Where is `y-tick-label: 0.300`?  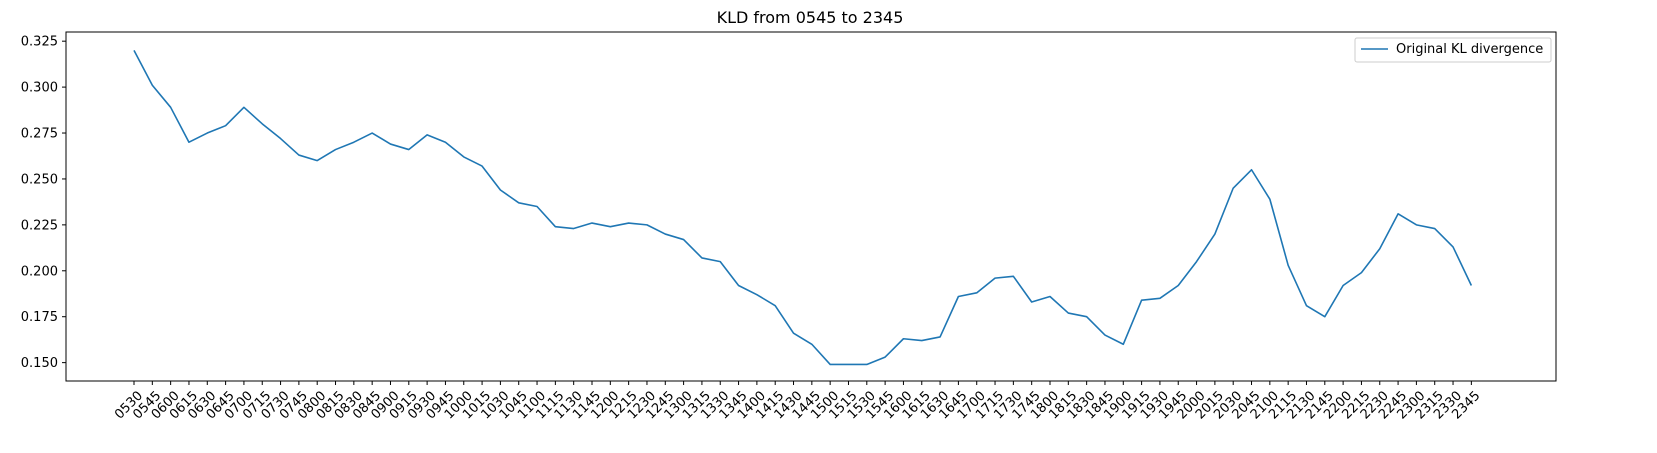
y-tick-label: 0.300 is located at coordinates (39, 88).